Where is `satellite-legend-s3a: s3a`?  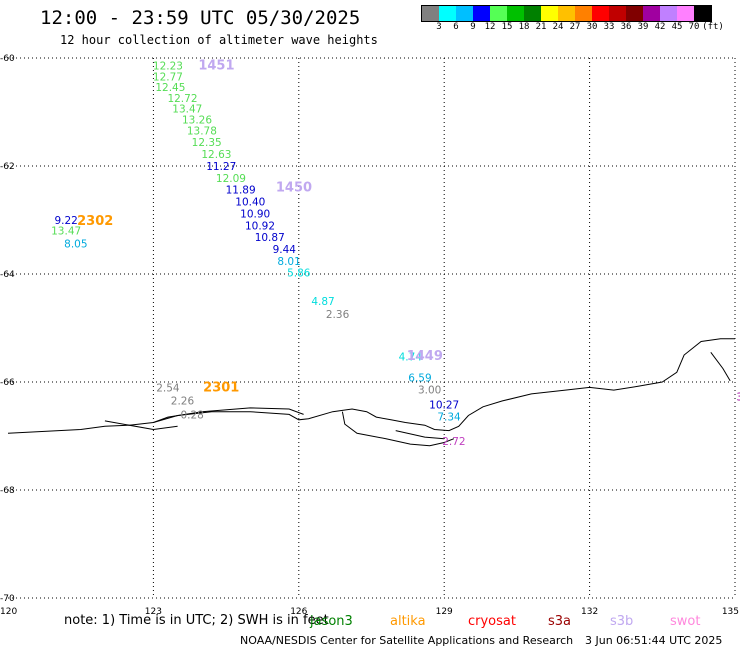
satellite-legend-s3a: s3a is located at coordinates (560, 621).